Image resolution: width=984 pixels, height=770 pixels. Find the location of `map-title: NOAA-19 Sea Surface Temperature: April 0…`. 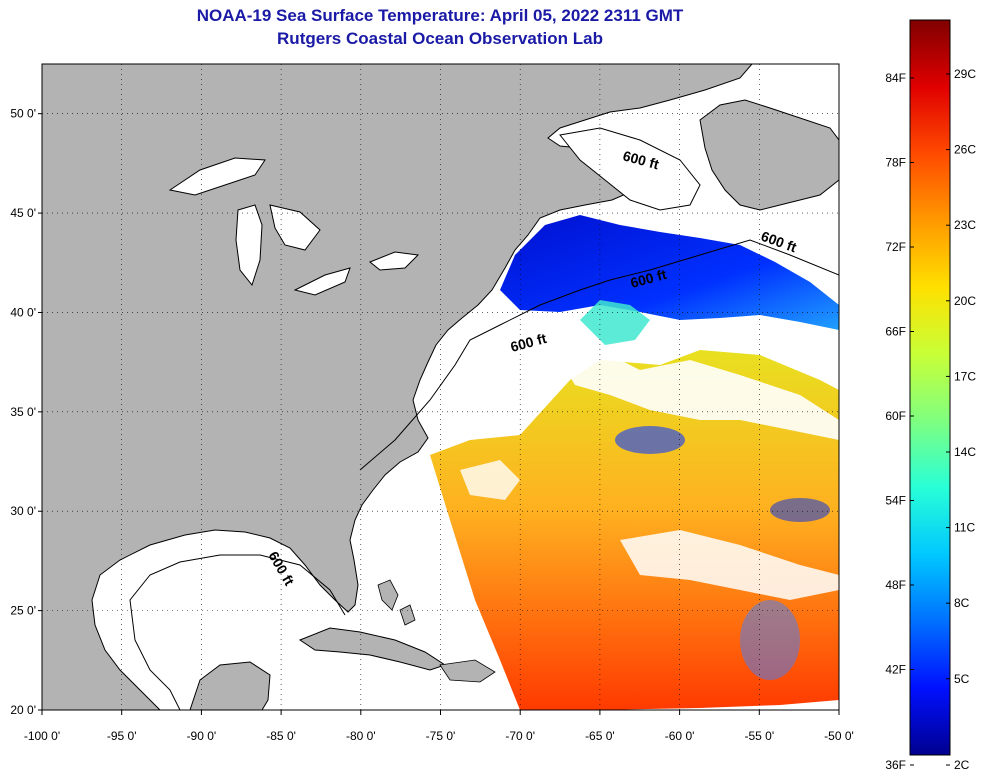

map-title: NOAA-19 Sea Surface Temperature: April 0… is located at coordinates (440, 15).